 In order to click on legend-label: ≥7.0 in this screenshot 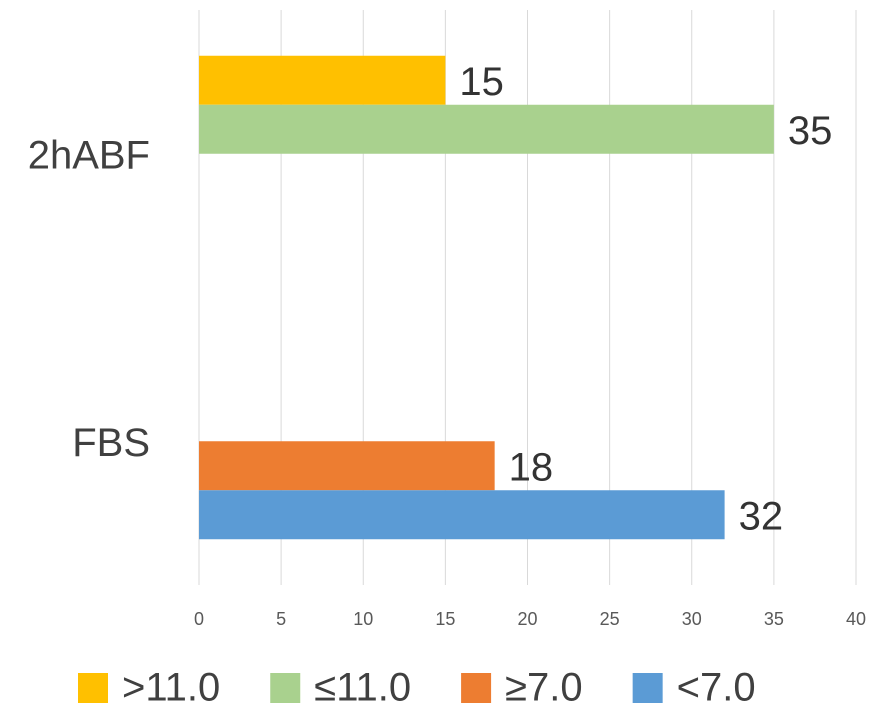, I will do `click(544, 686)`.